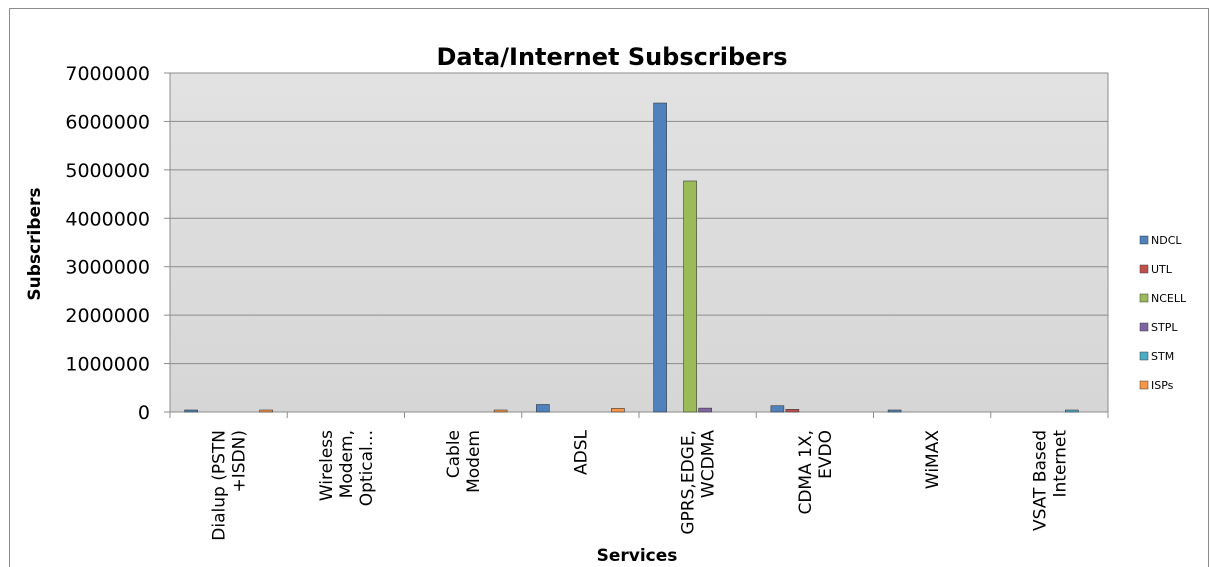 This screenshot has height=567, width=1210. I want to click on x-tick-label: Modem, so click(474, 461).